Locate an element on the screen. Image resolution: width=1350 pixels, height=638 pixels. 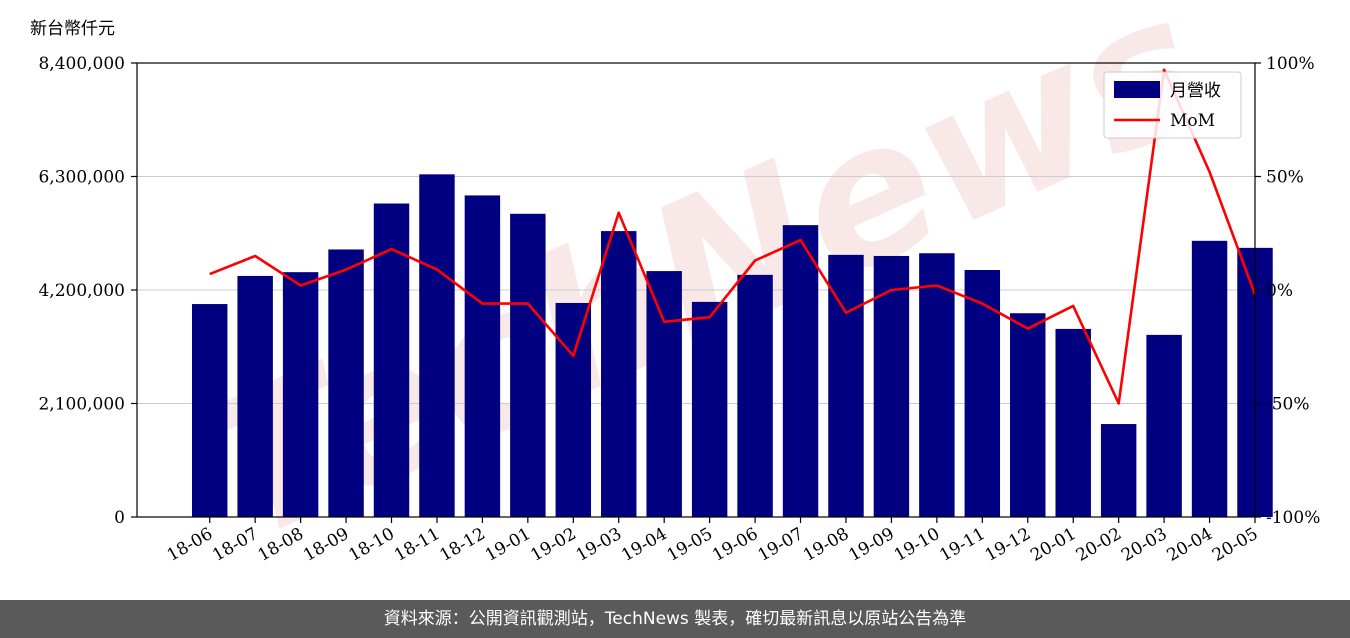
left-tick-label: 8,400,000 is located at coordinates (81, 64).